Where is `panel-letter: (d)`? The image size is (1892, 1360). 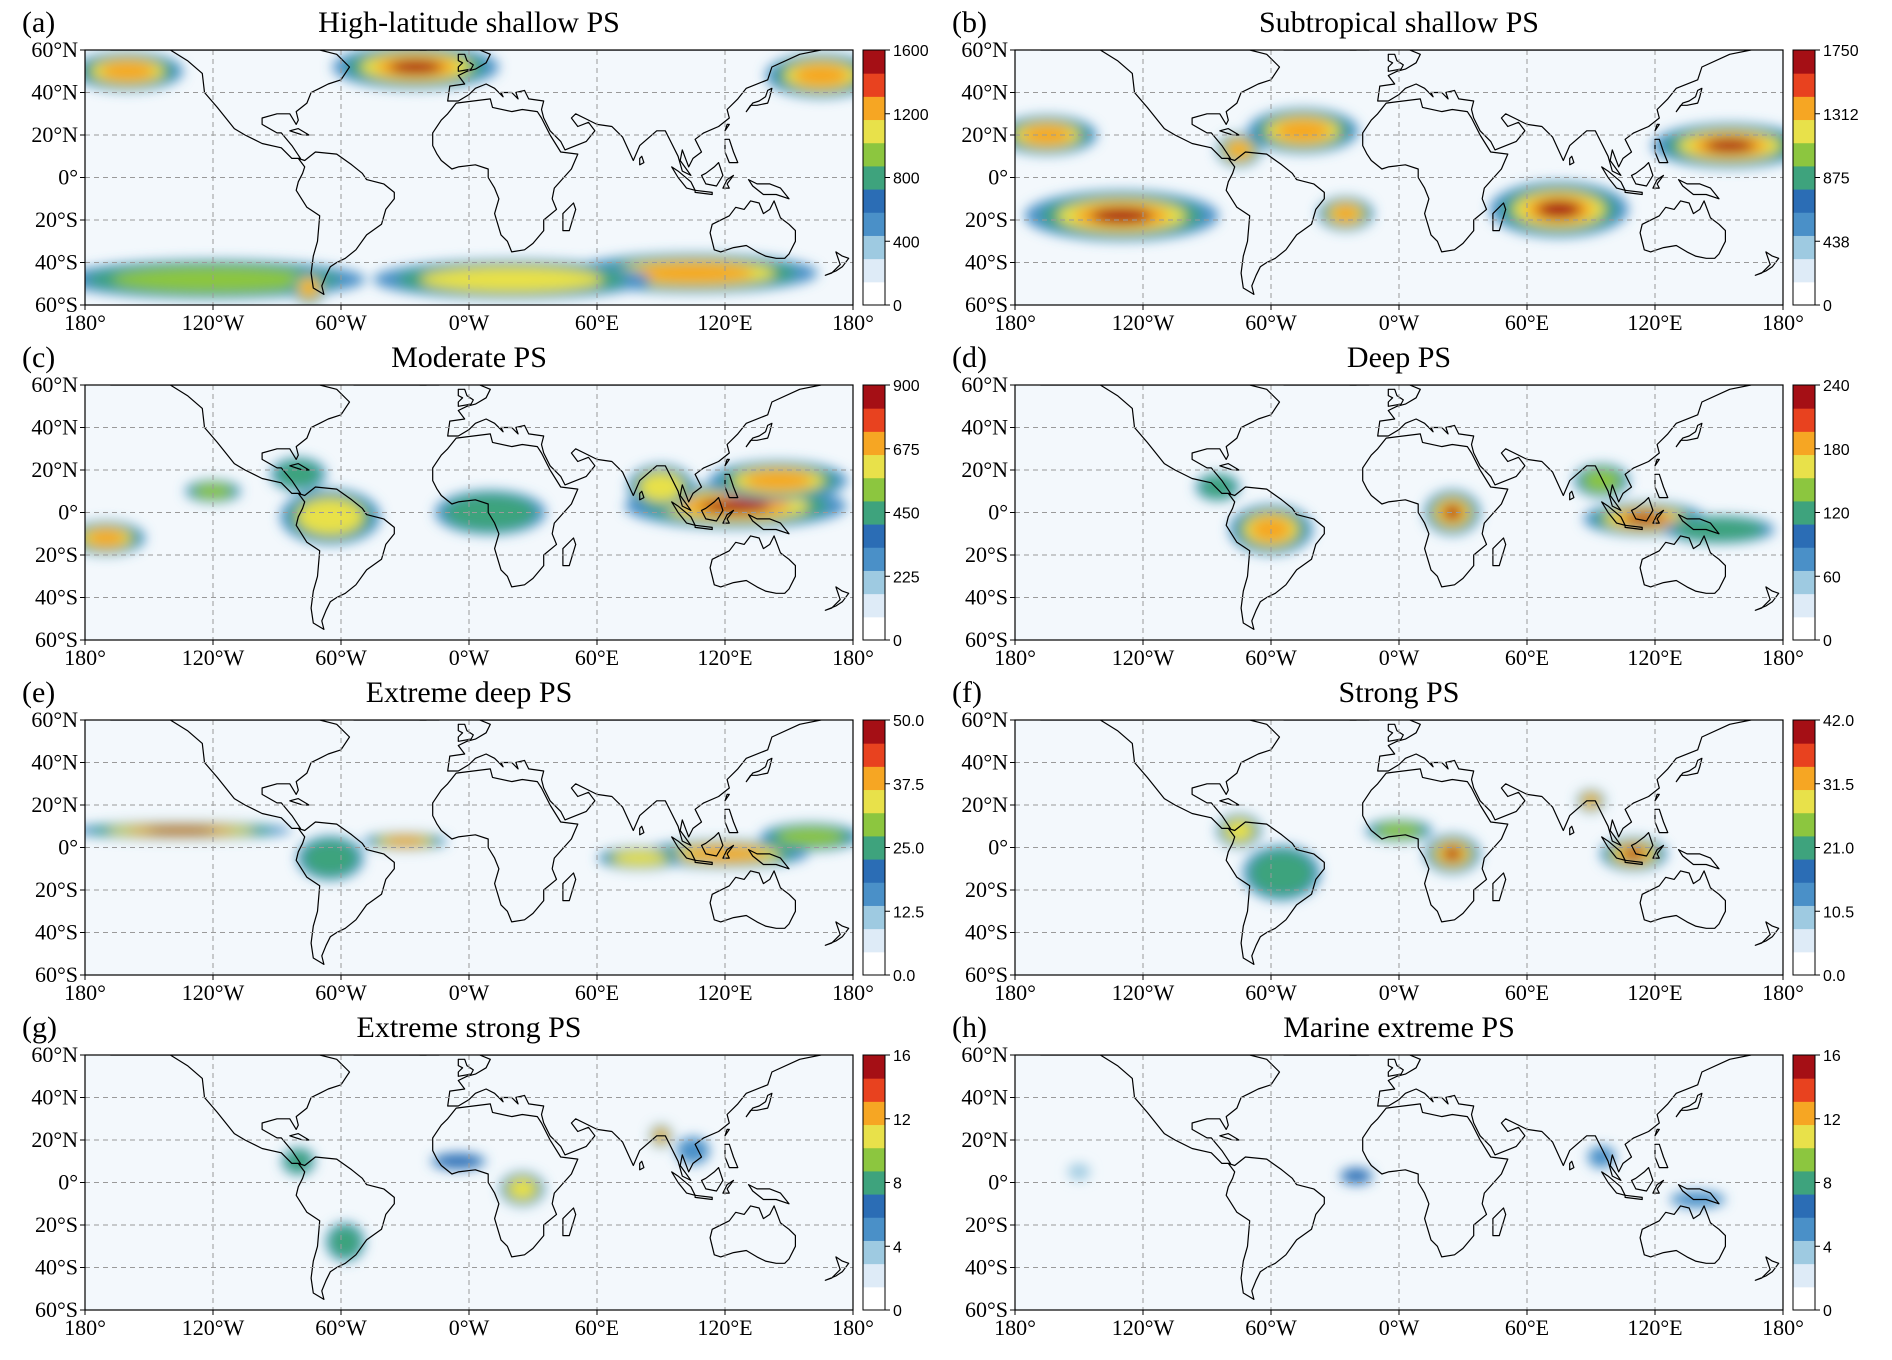 panel-letter: (d) is located at coordinates (969, 357).